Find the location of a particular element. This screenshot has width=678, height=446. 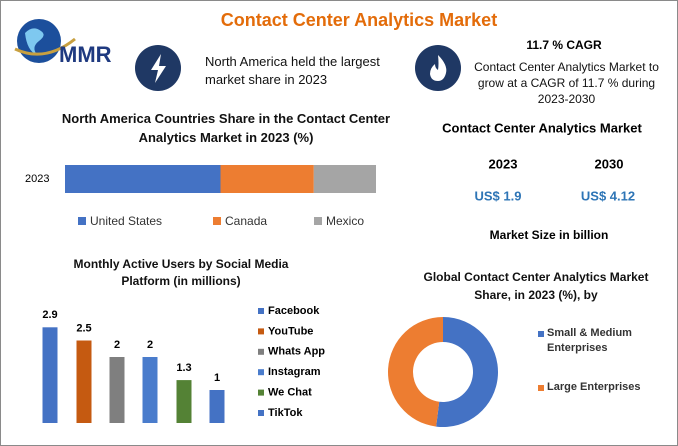

legend-label: Canada is located at coordinates (246, 221).